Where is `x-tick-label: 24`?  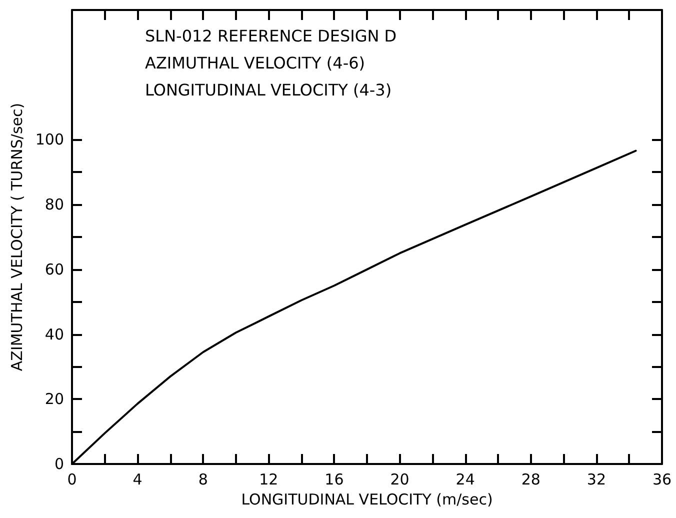 x-tick-label: 24 is located at coordinates (465, 479).